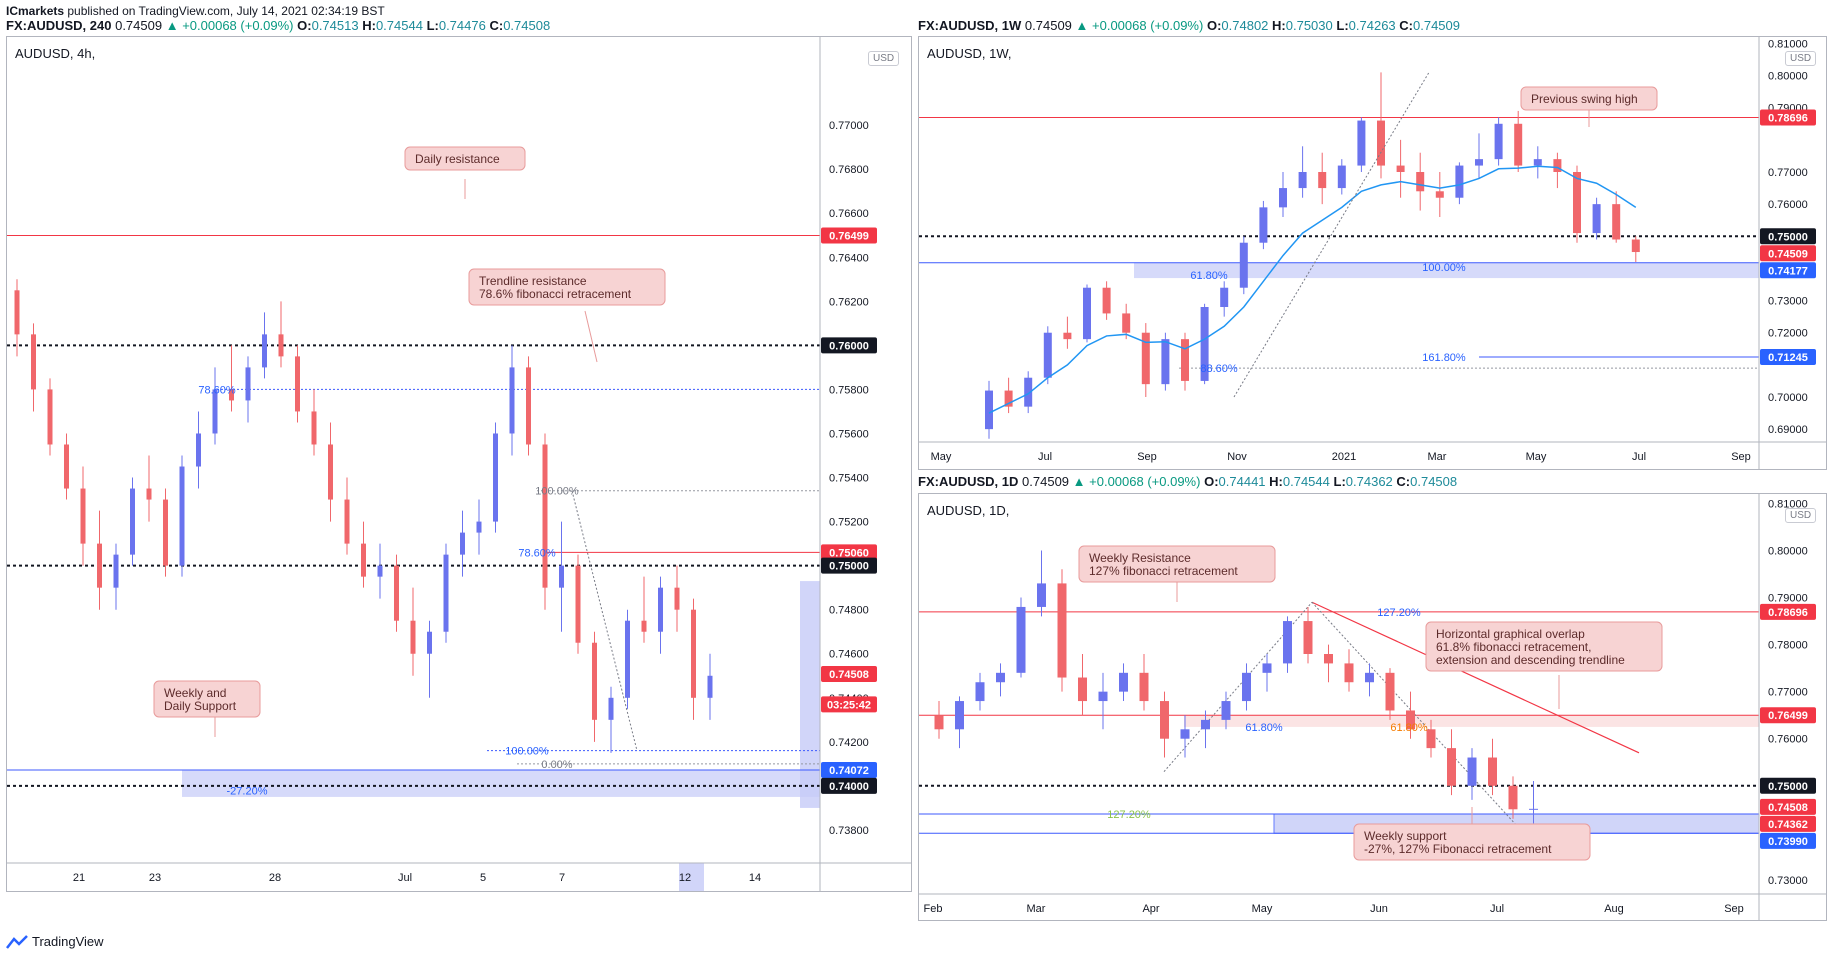 The width and height of the screenshot is (1833, 956). What do you see at coordinates (1331, 235) in the screenshot?
I see `w1-fib-trend` at bounding box center [1331, 235].